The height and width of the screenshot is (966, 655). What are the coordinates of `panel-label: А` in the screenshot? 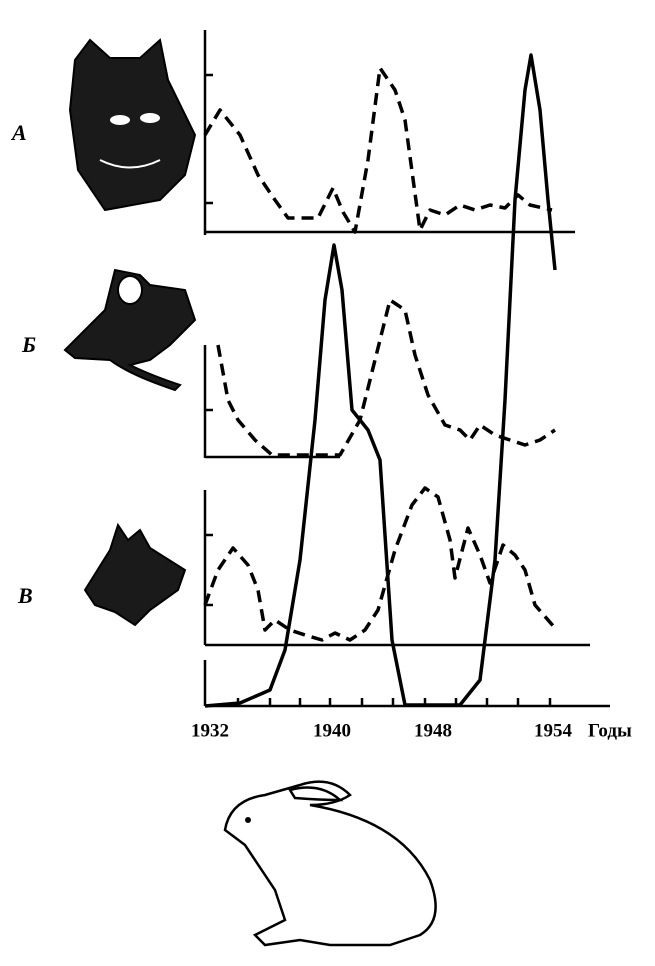 It's located at (18, 132).